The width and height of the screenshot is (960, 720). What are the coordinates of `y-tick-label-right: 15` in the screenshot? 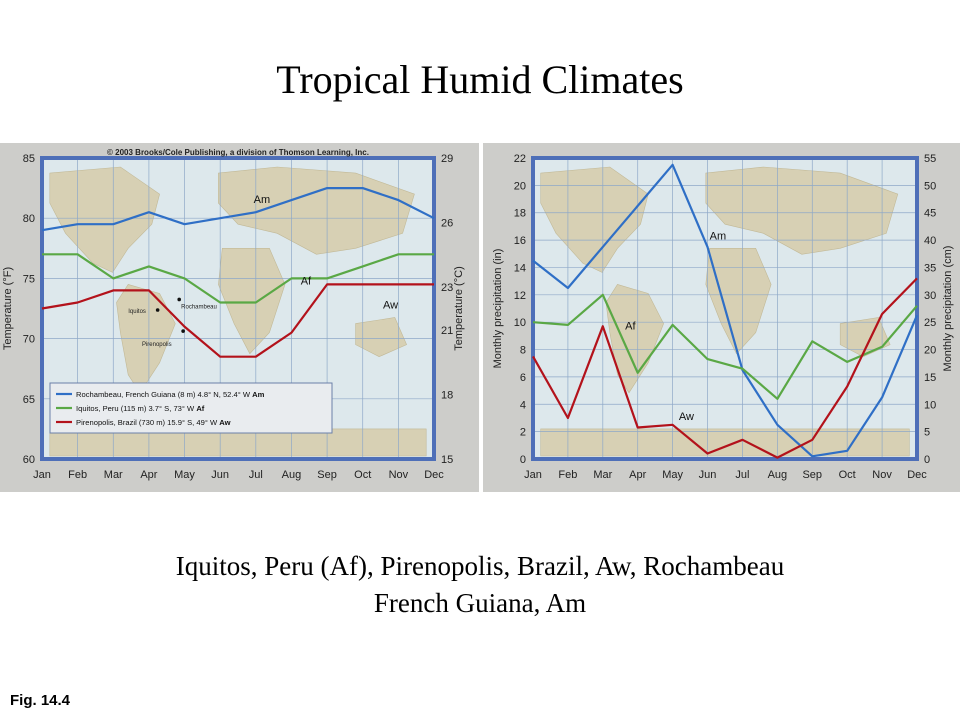 It's located at (930, 378).